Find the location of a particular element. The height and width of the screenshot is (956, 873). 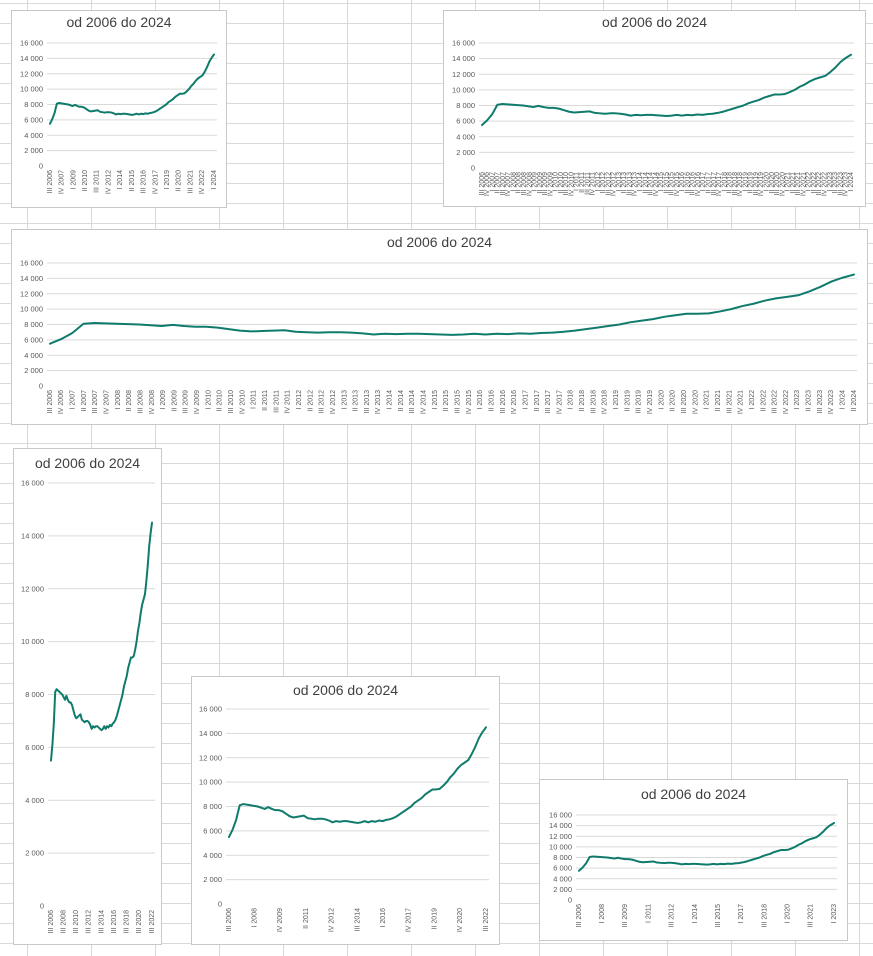

x-tick-label: IV 2011 is located at coordinates (288, 402).